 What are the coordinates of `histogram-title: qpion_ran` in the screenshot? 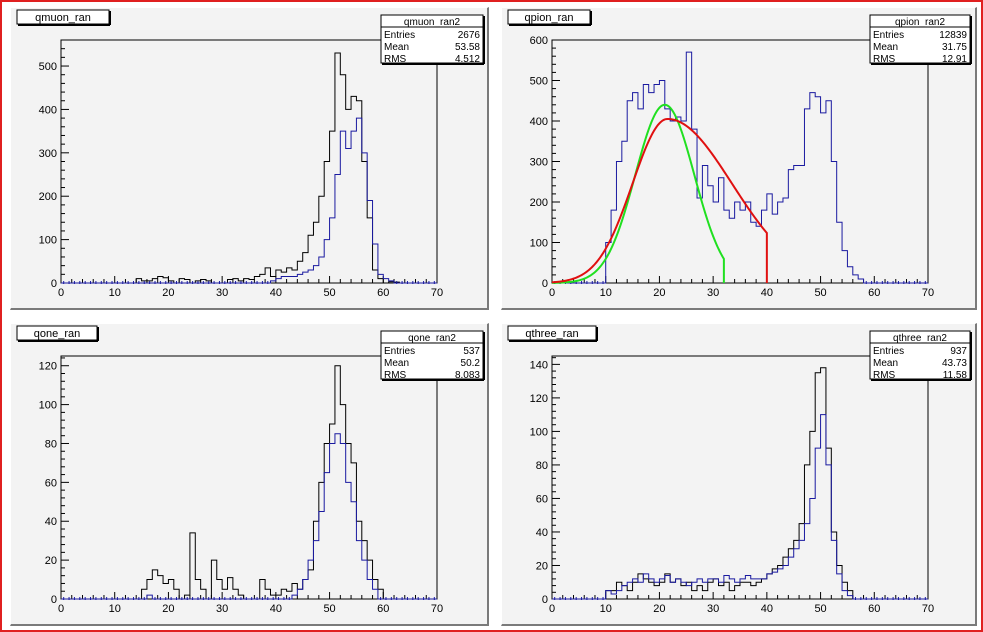 It's located at (549, 18).